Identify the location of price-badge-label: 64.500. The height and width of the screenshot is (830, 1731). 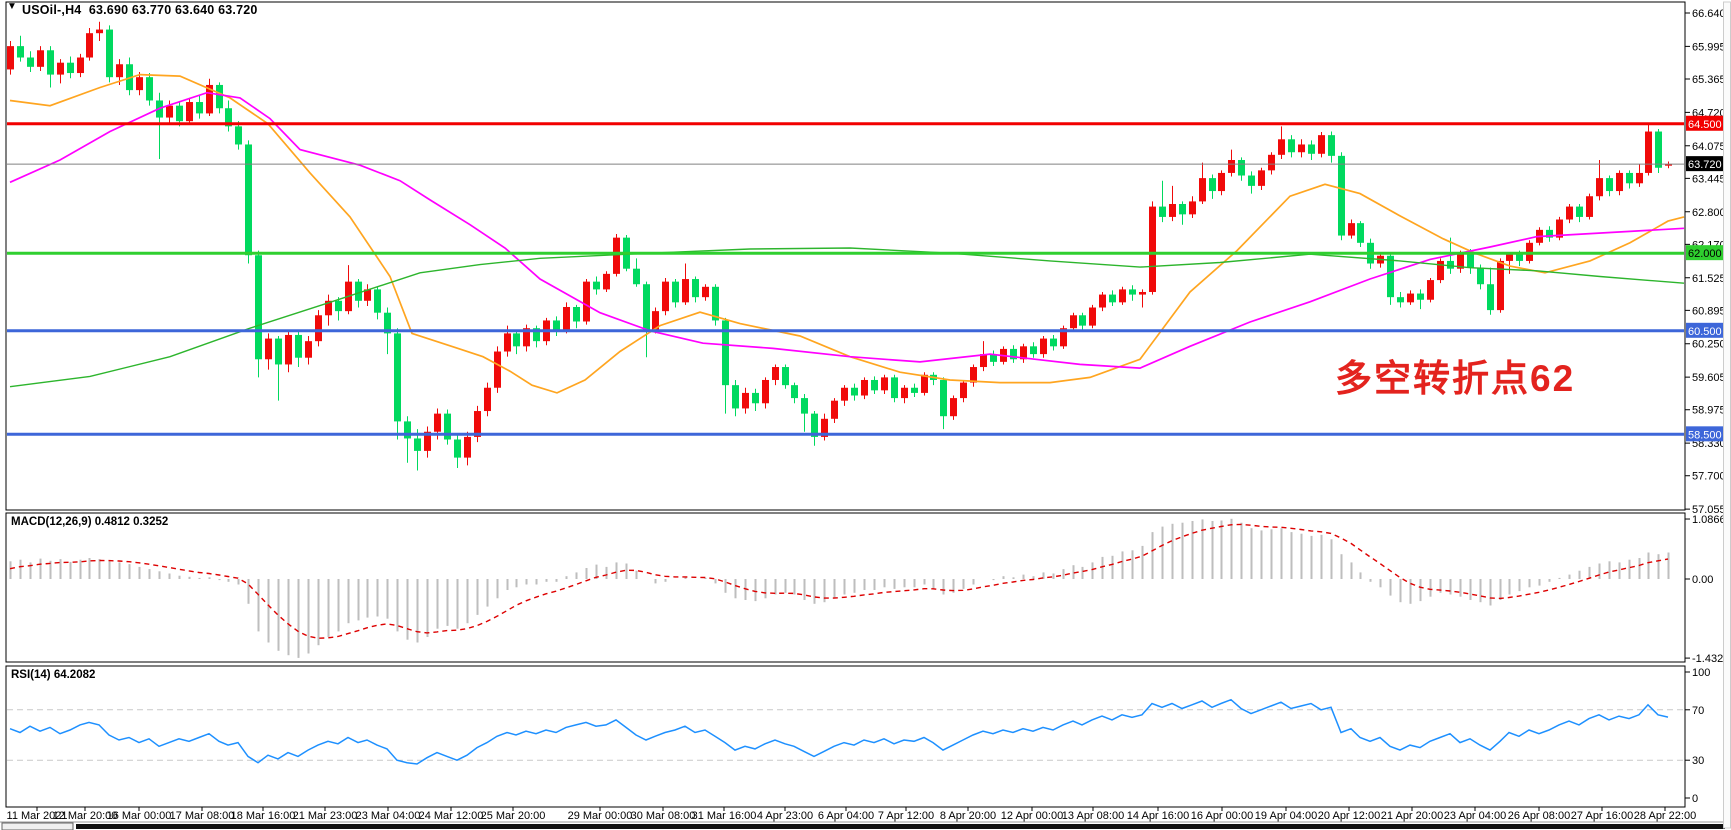
(1705, 125).